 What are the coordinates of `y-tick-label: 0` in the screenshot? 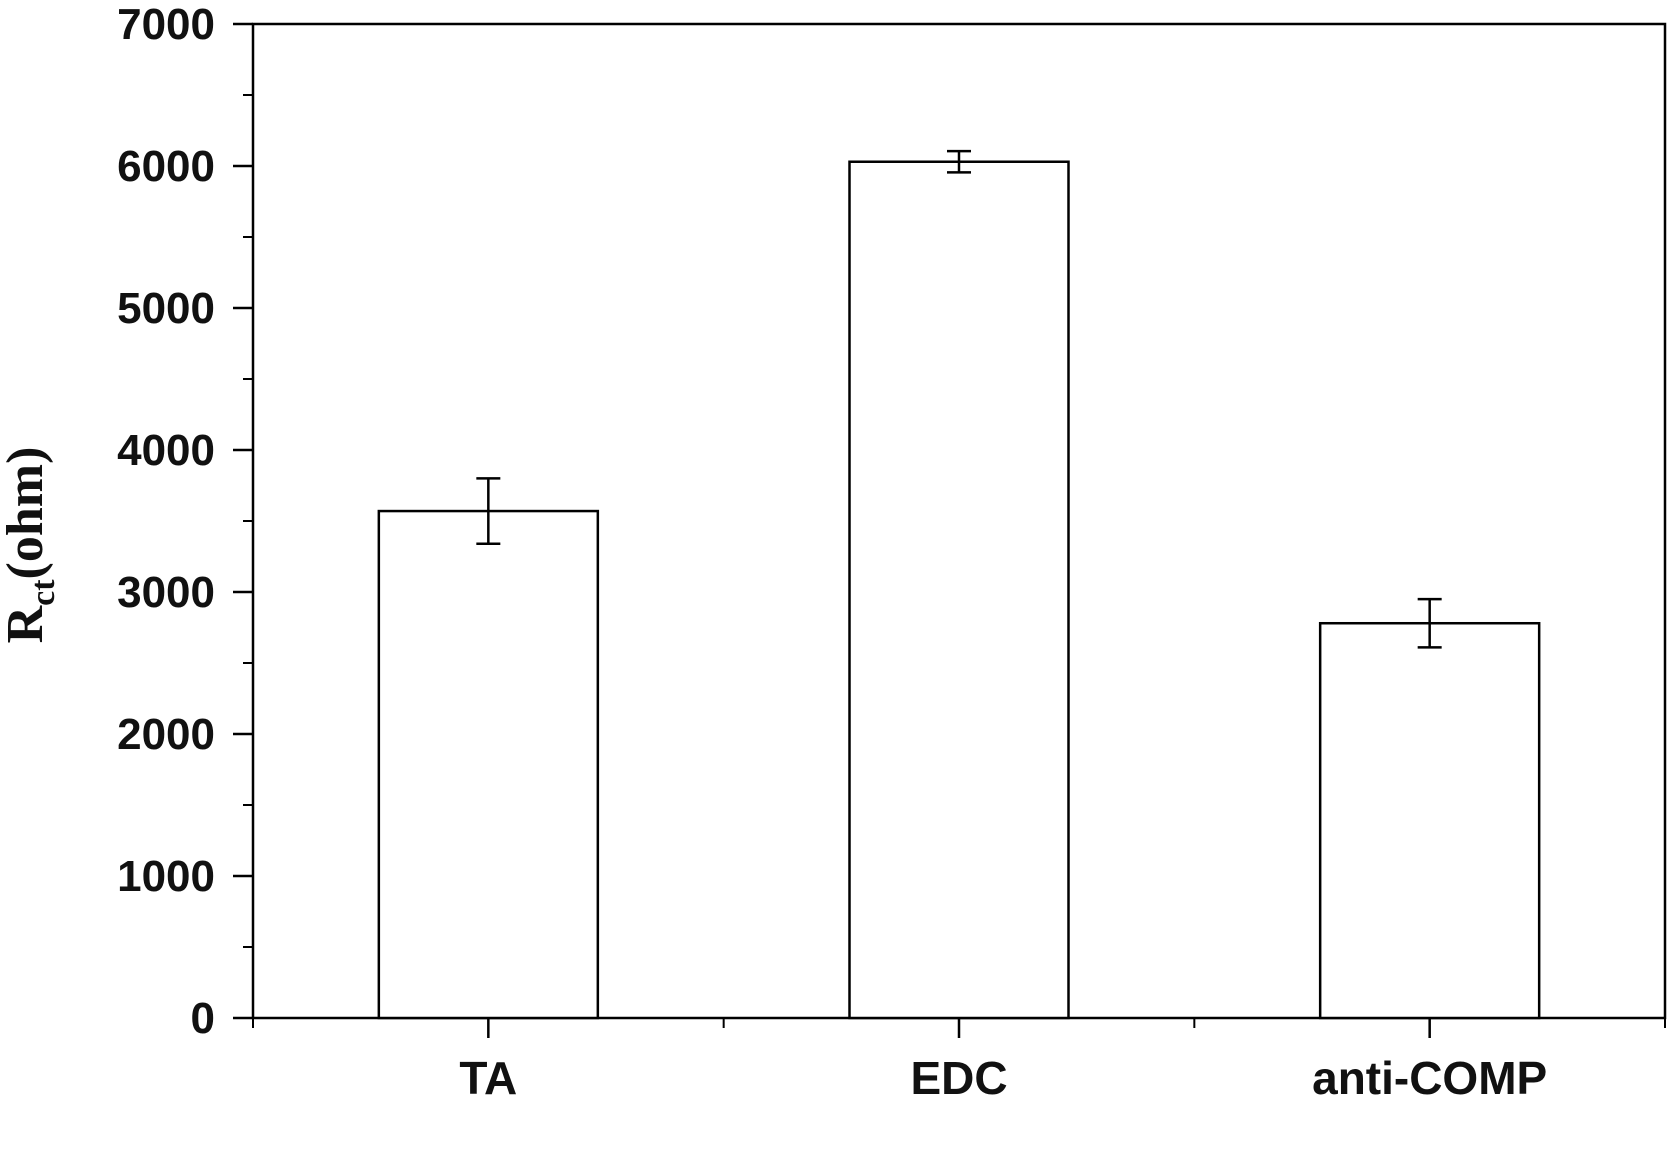 It's located at (203, 1018).